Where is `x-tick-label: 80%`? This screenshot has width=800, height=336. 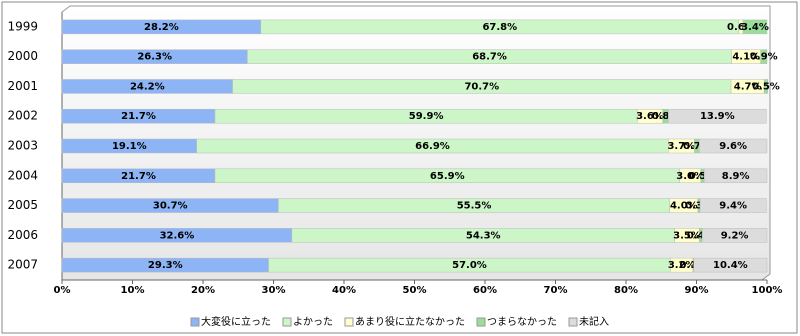 x-tick-label: 80% is located at coordinates (626, 290).